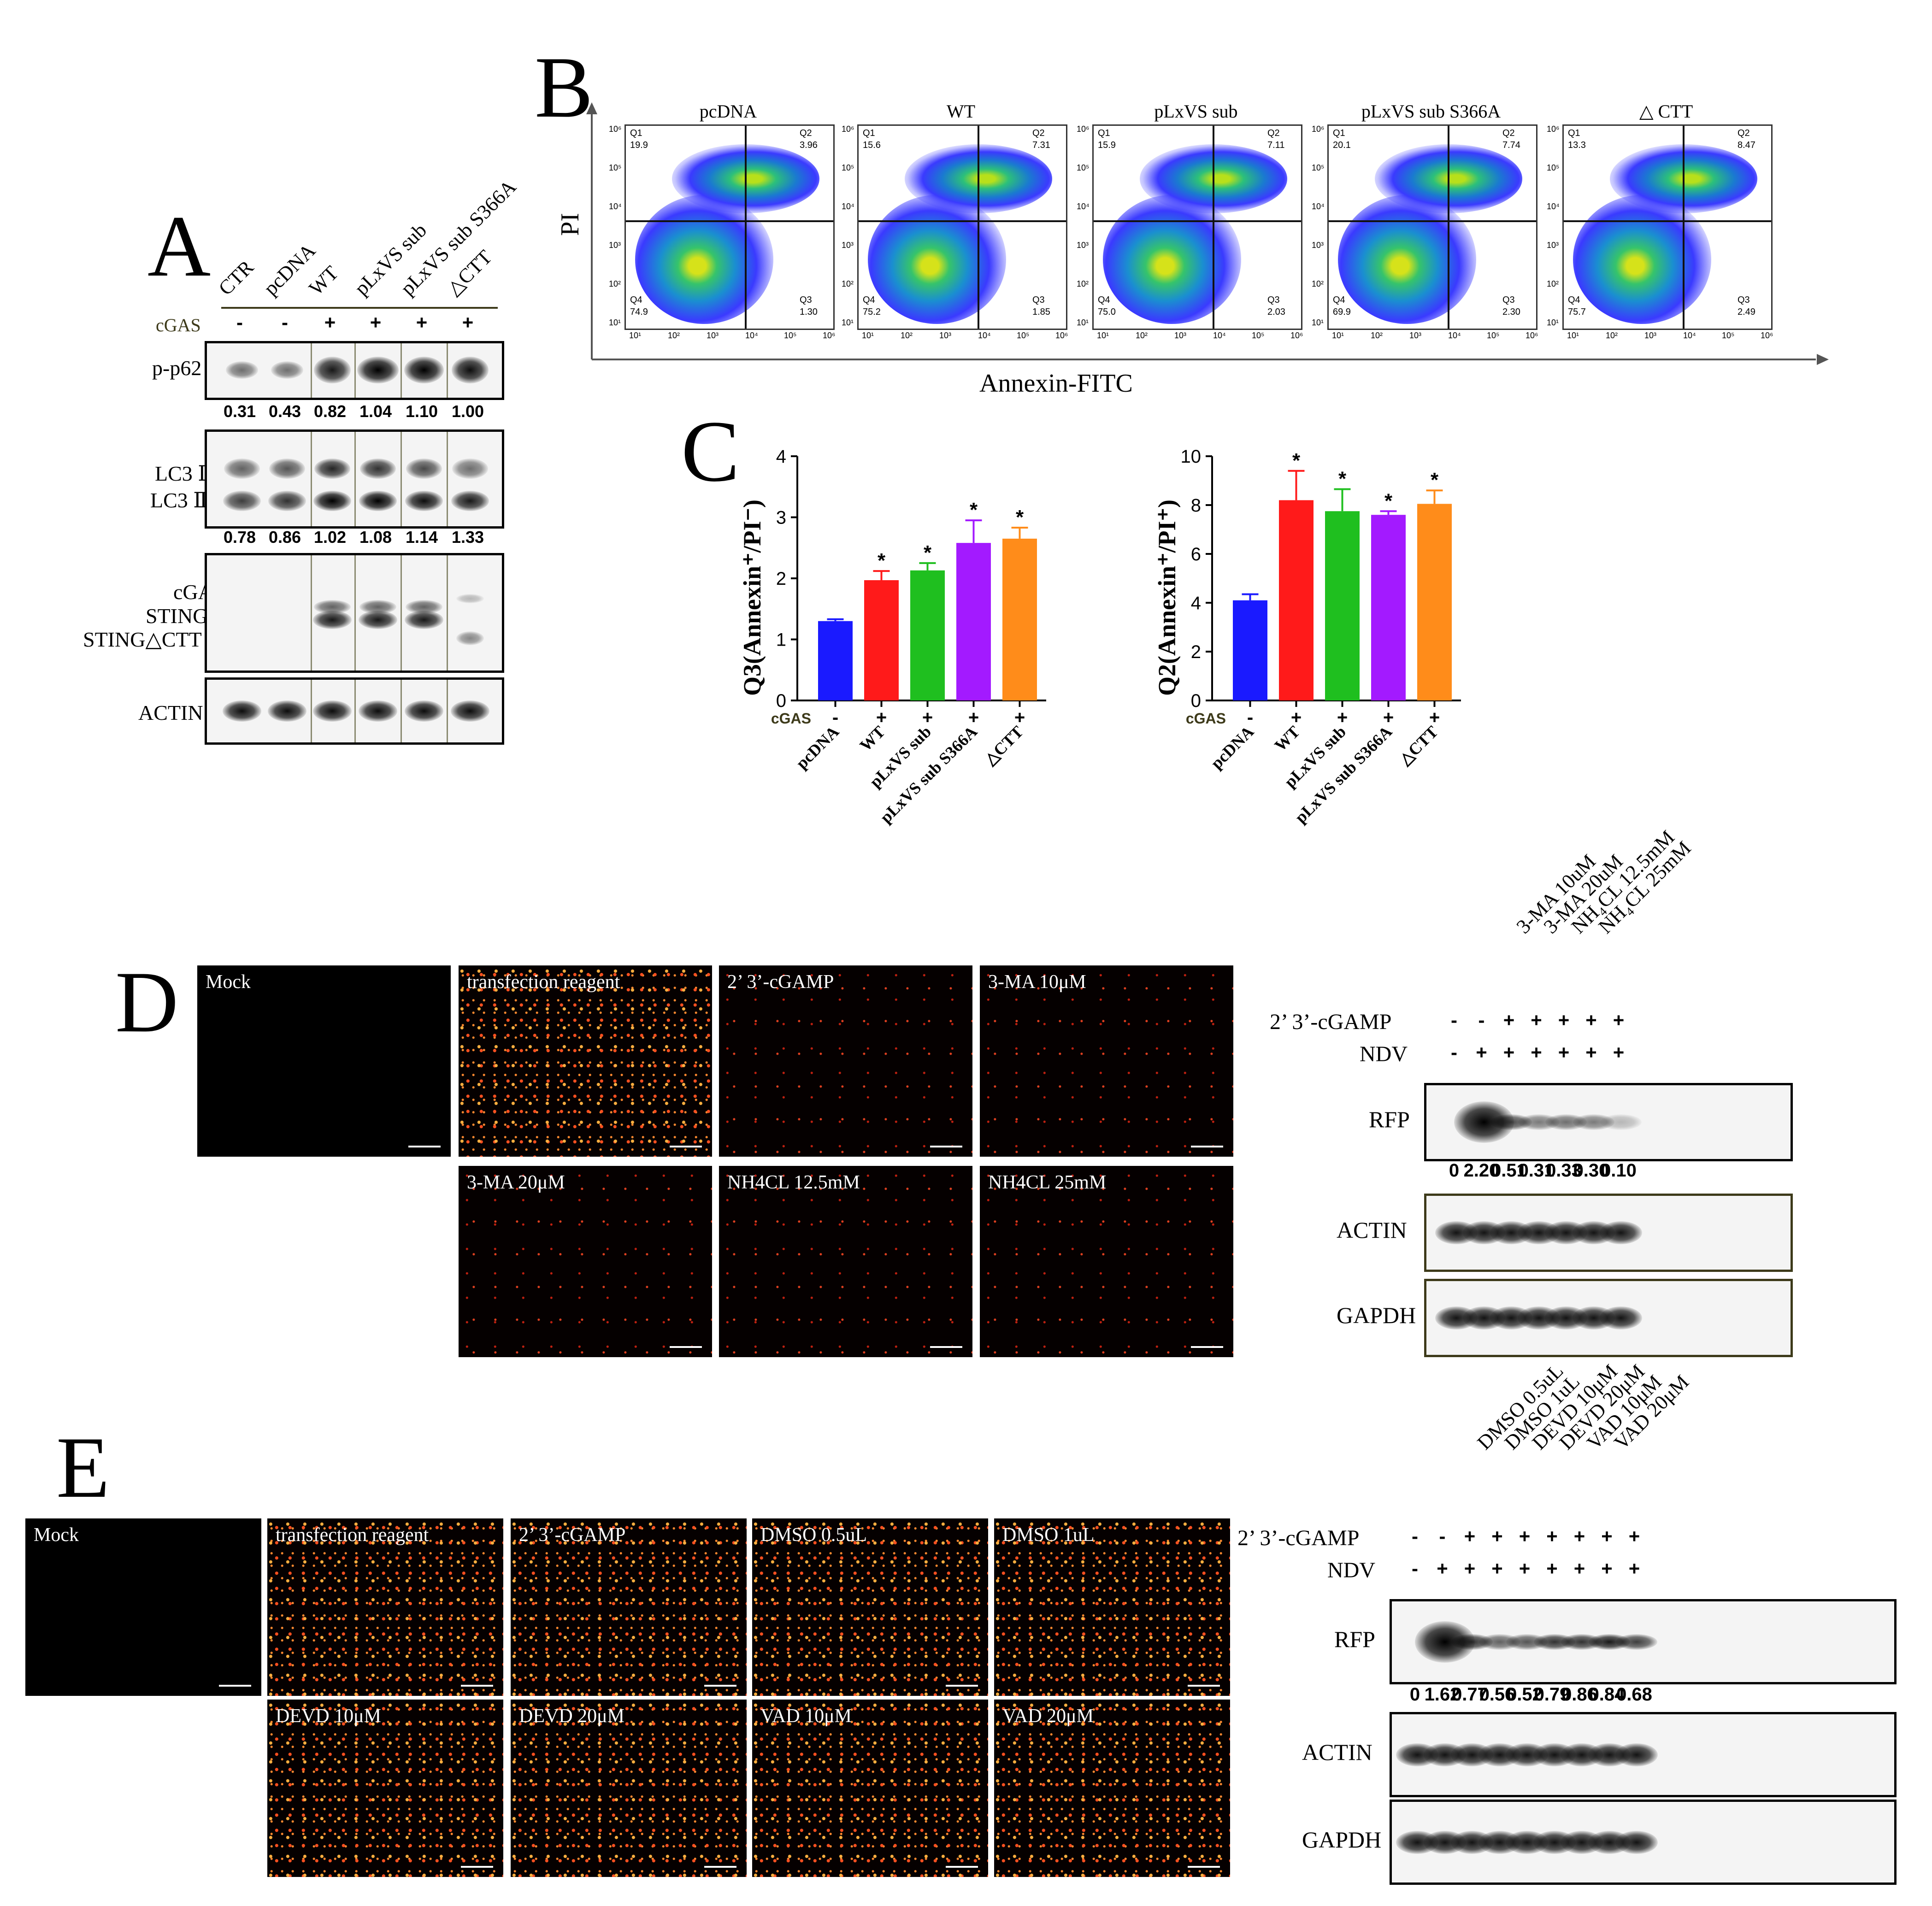  What do you see at coordinates (1377, 335) in the screenshot?
I see `flow-x-tick: 10²` at bounding box center [1377, 335].